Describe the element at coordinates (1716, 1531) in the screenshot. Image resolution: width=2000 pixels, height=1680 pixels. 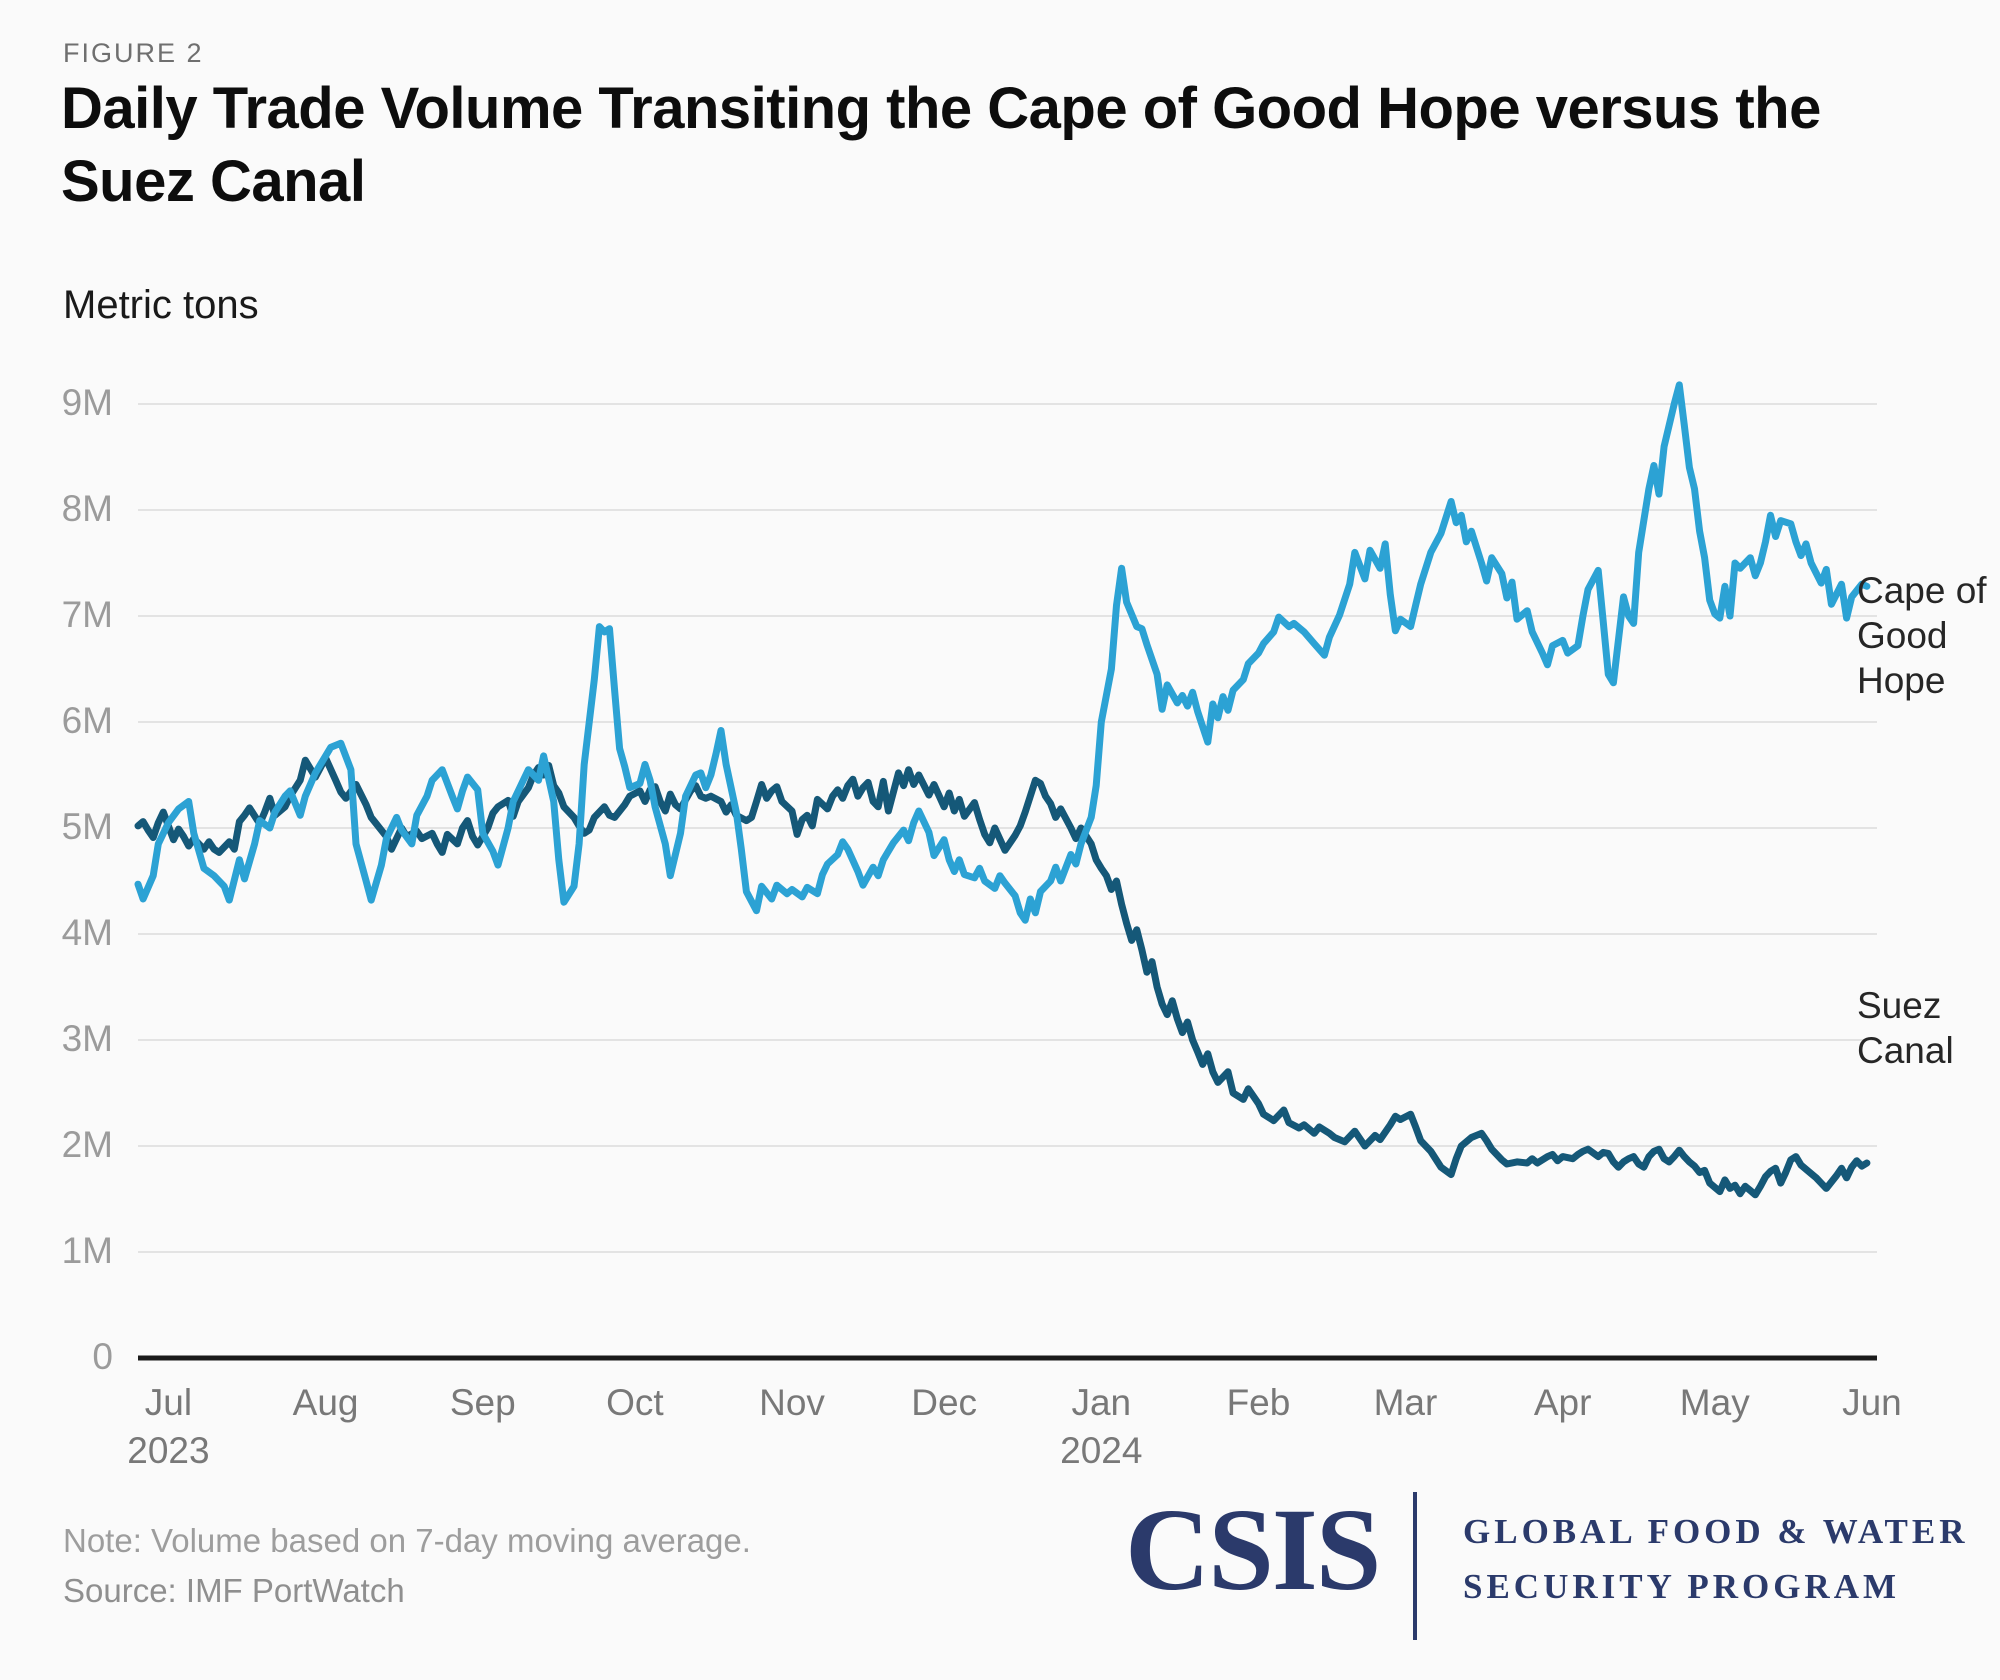
I see `logo-program-line1: GLOBAL FOOD & WATER` at that location.